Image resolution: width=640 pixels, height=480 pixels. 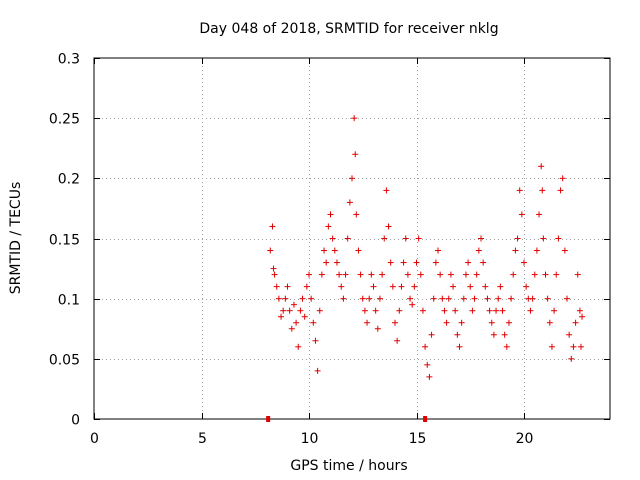 What do you see at coordinates (69, 180) in the screenshot?
I see `y-tick-label: 0.2` at bounding box center [69, 180].